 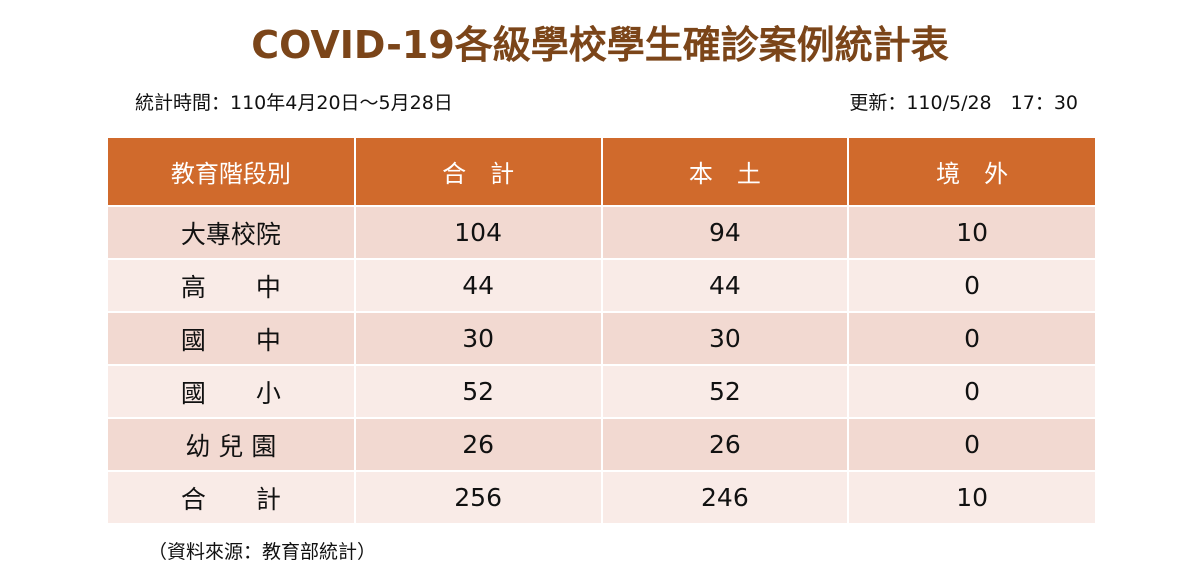 I want to click on count-cell: 256, so click(x=477, y=496).